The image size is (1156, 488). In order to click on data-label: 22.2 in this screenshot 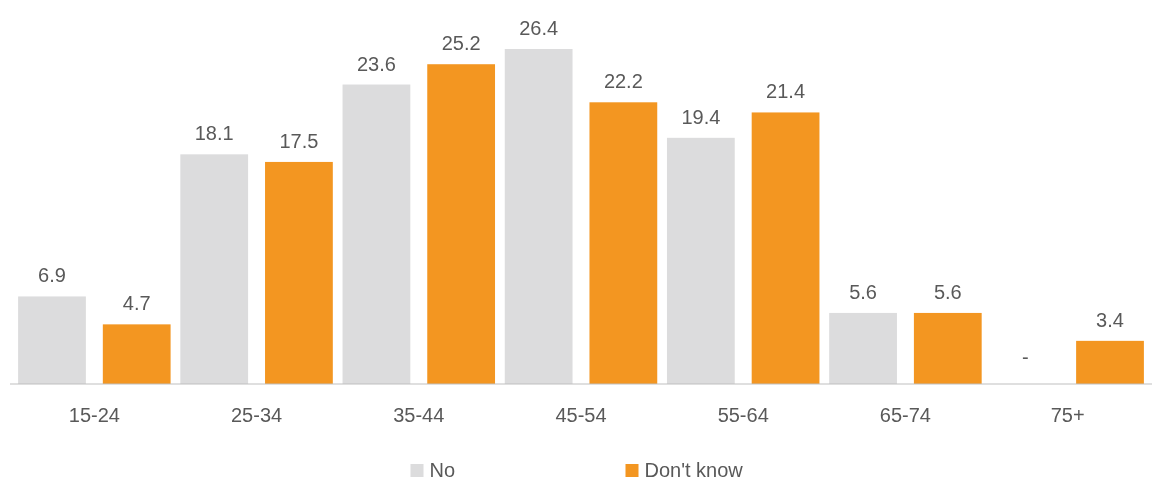, I will do `click(623, 81)`.